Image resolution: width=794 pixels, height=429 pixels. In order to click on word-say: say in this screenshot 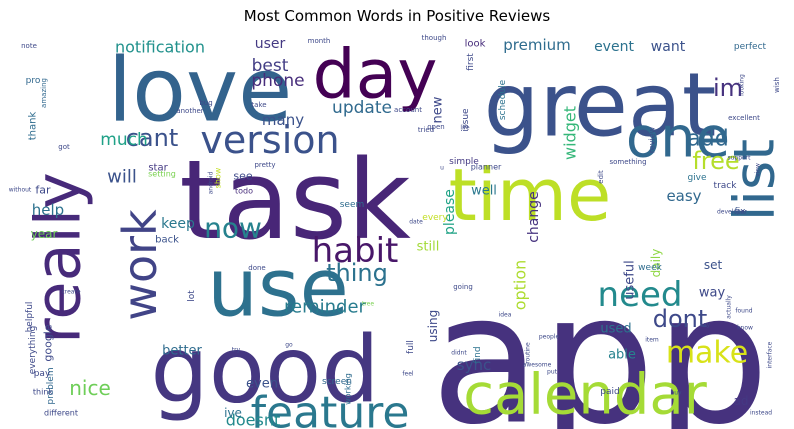, I will do `click(705, 325)`.